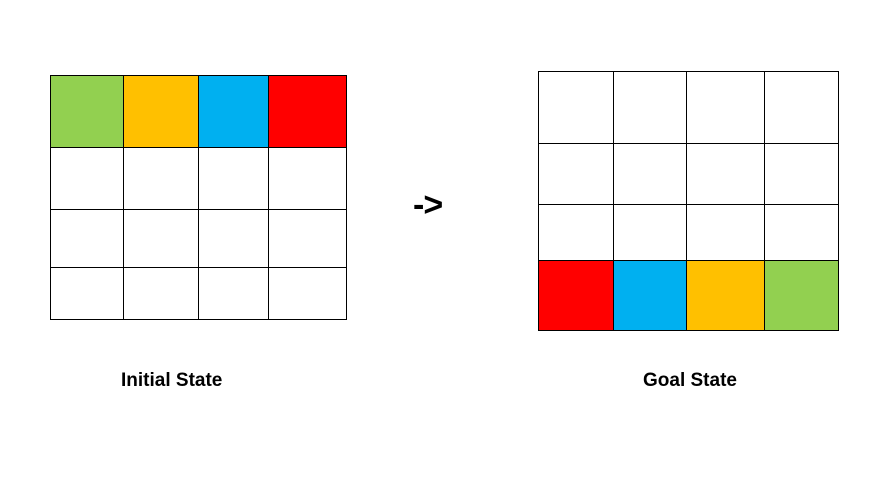  What do you see at coordinates (690, 380) in the screenshot?
I see `goal-state-label: Goal State` at bounding box center [690, 380].